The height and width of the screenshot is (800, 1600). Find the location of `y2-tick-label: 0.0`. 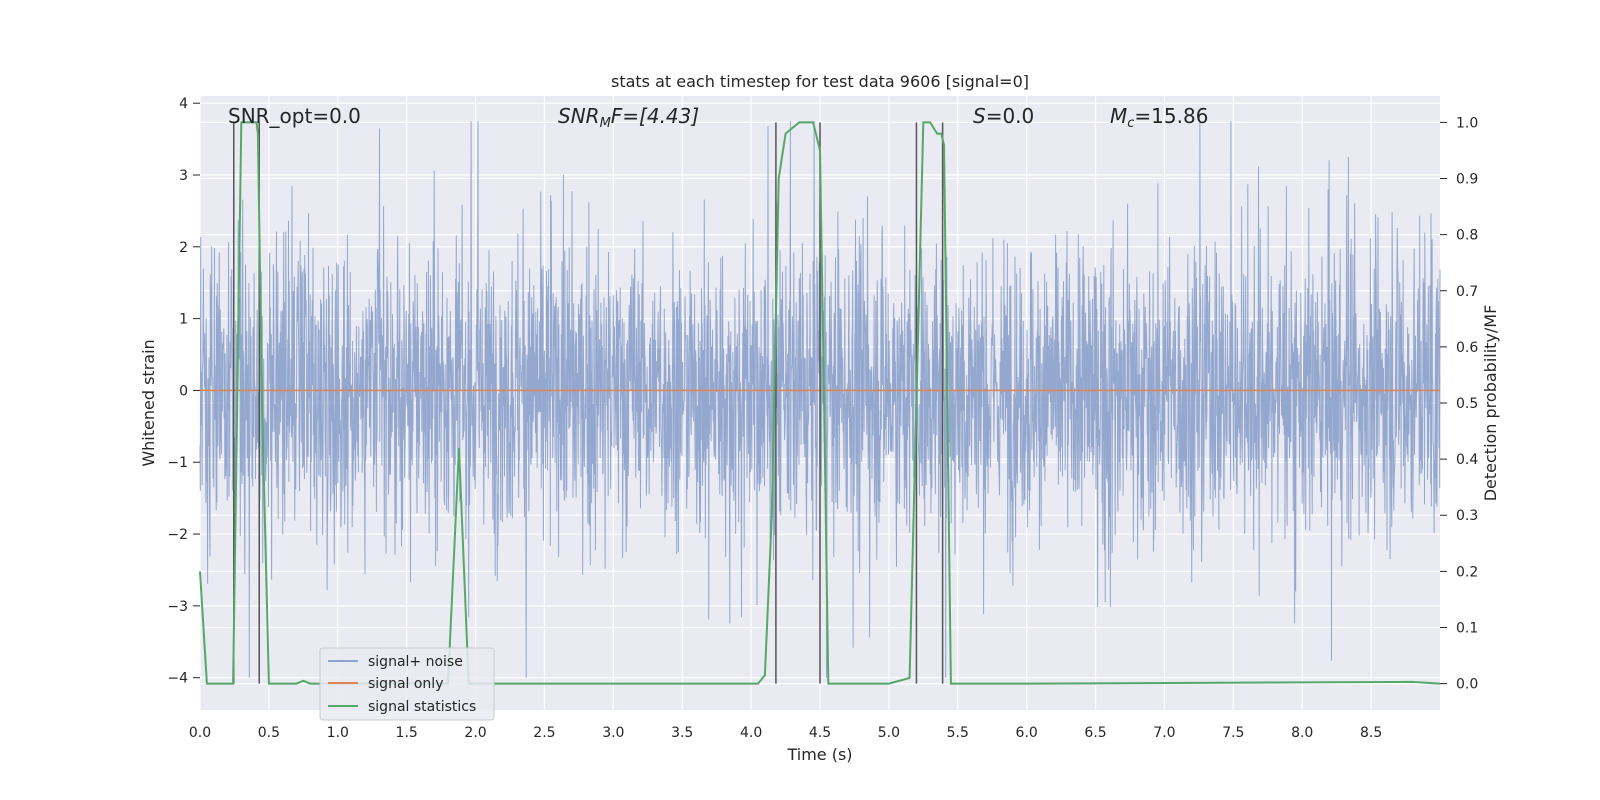

y2-tick-label: 0.0 is located at coordinates (1467, 685).